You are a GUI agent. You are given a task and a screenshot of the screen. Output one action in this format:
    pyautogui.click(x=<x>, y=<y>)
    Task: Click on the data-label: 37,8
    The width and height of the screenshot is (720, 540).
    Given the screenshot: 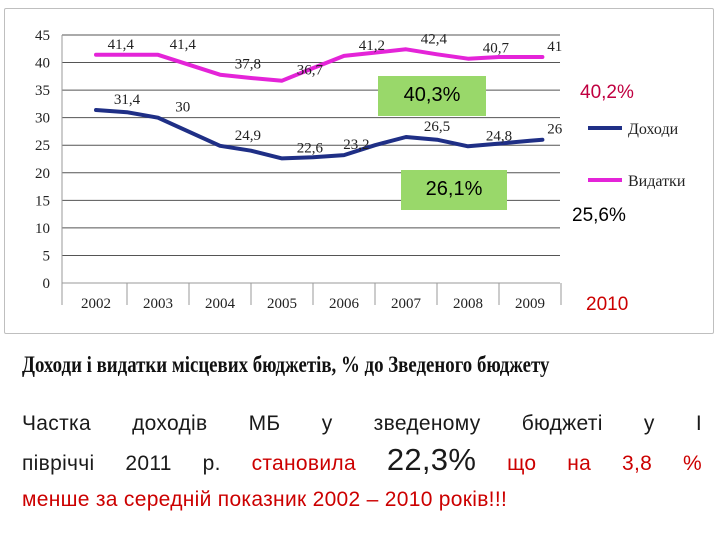 What is the action you would take?
    pyautogui.click(x=248, y=65)
    